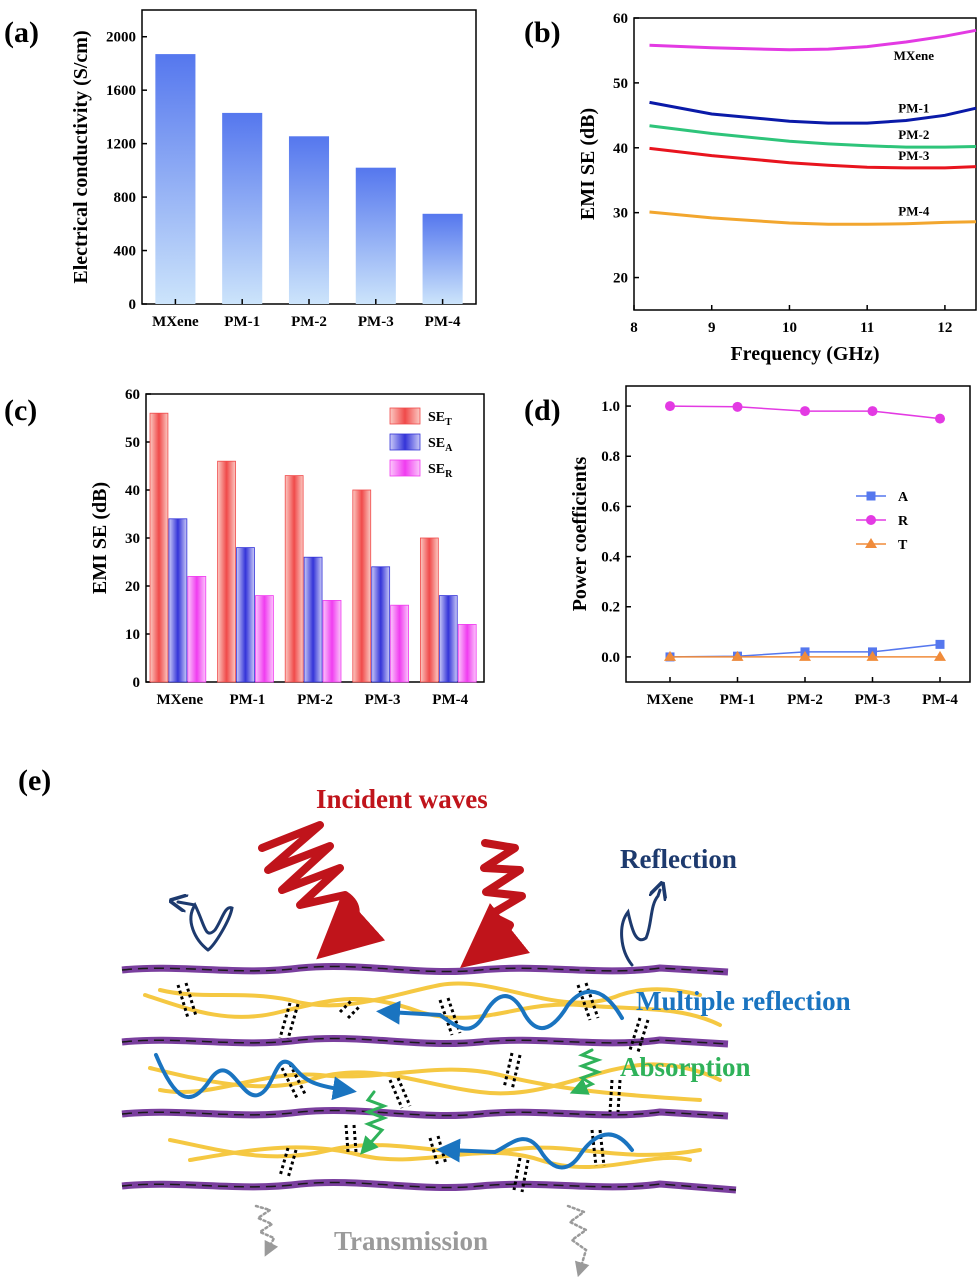 This screenshot has width=980, height=1288. I want to click on y-tick-label: 0.0, so click(610, 658).